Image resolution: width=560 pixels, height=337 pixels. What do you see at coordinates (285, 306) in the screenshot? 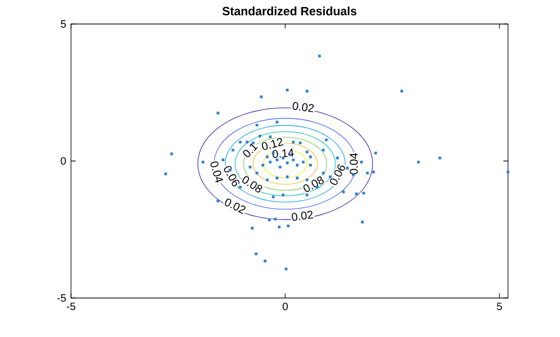
I see `x-tick-label: 0` at bounding box center [285, 306].